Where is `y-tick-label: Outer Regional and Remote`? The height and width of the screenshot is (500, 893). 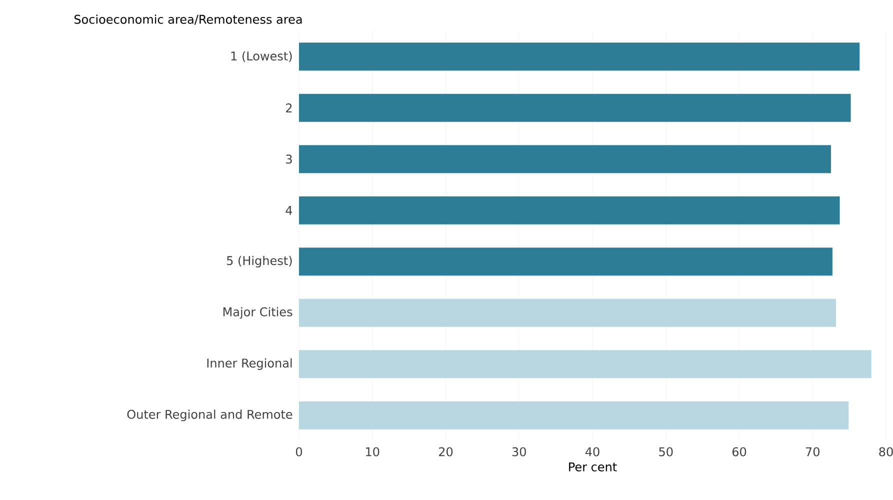 y-tick-label: Outer Regional and Remote is located at coordinates (209, 416).